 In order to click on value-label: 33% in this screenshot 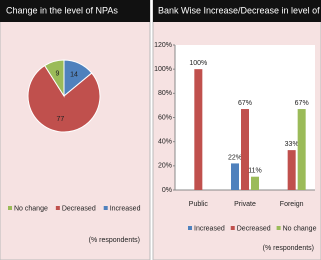, I will do `click(292, 144)`.